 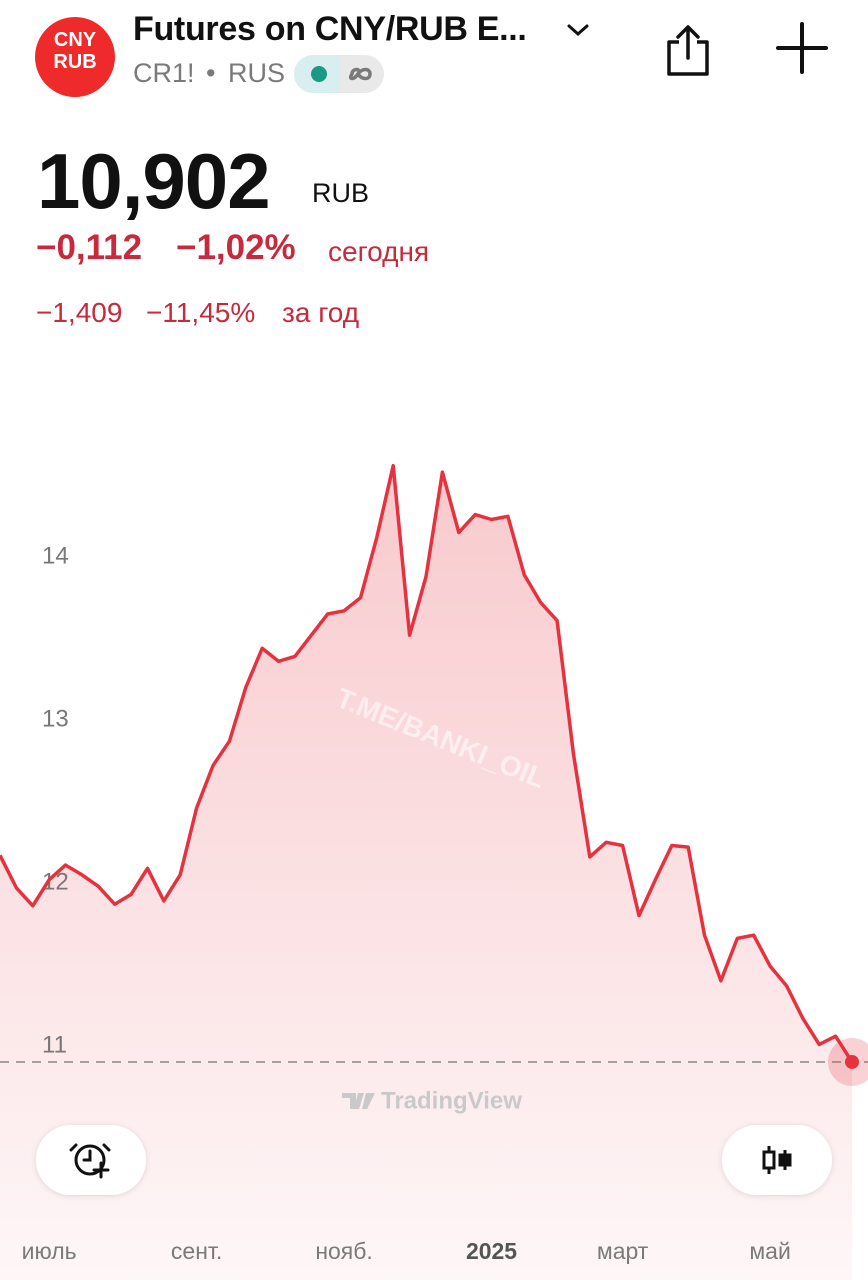 What do you see at coordinates (379, 251) in the screenshot?
I see `change-period: сегодня` at bounding box center [379, 251].